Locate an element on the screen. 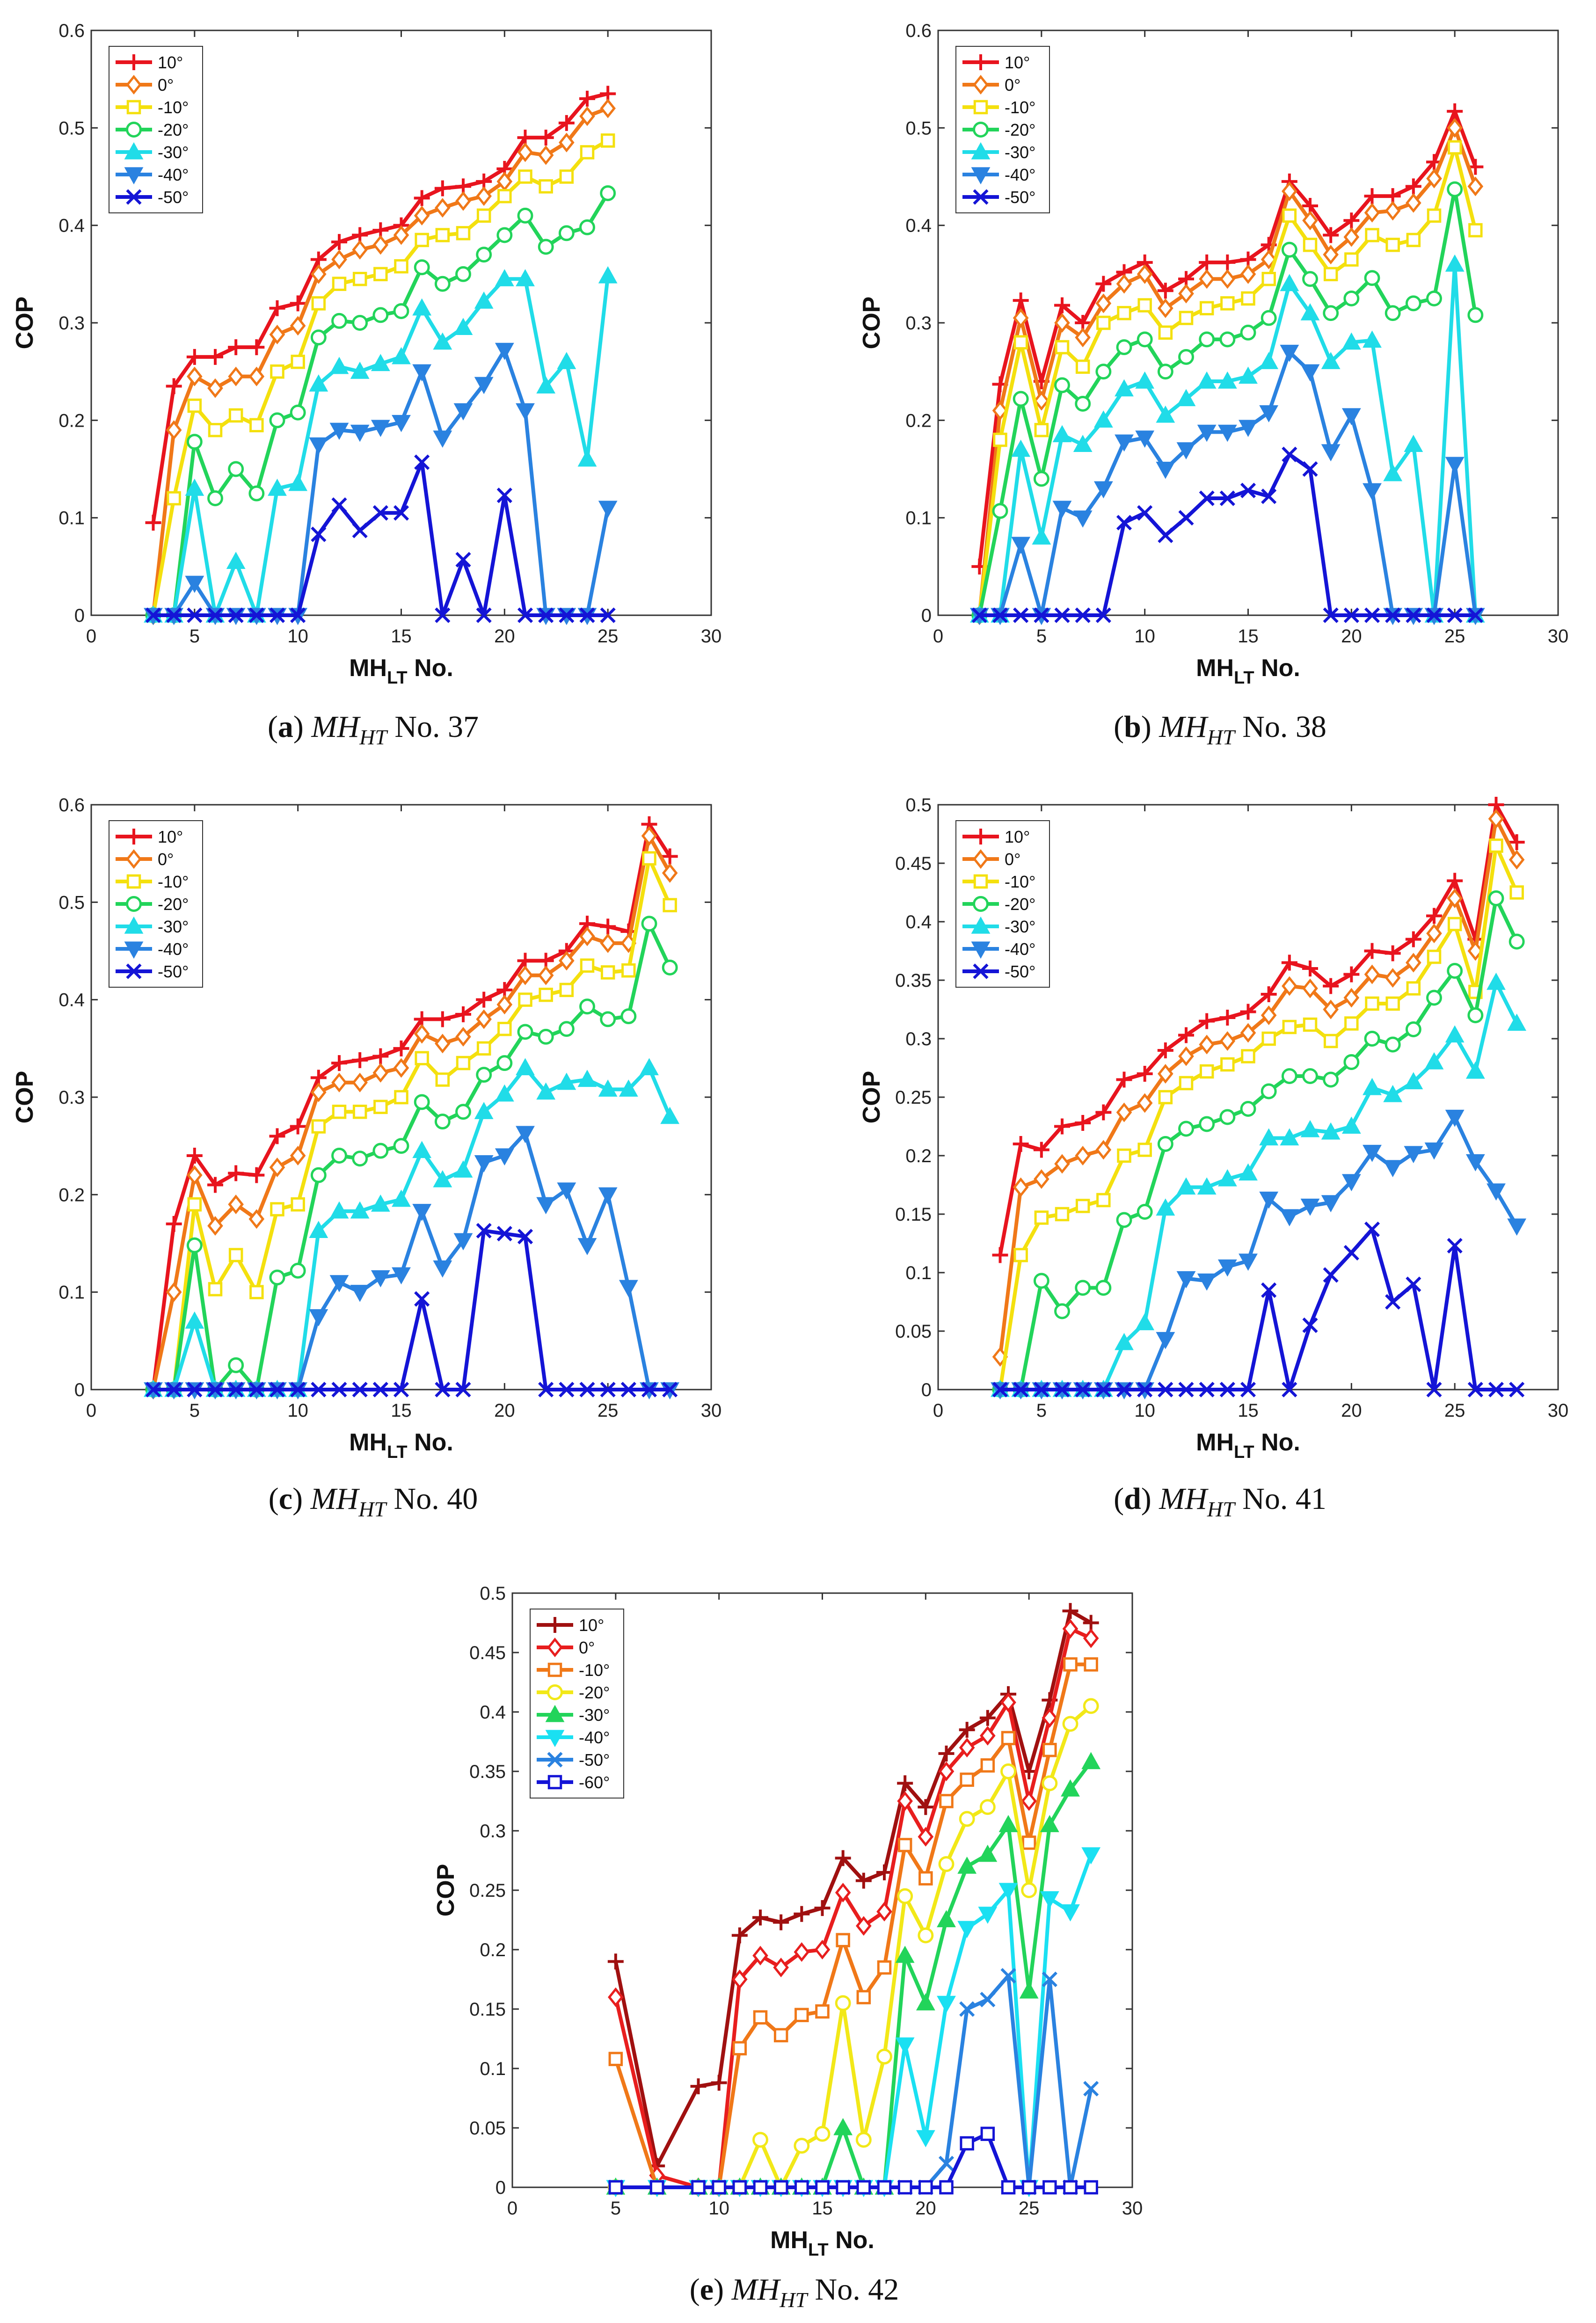  y-tick-label: 0.15 is located at coordinates (913, 1215).